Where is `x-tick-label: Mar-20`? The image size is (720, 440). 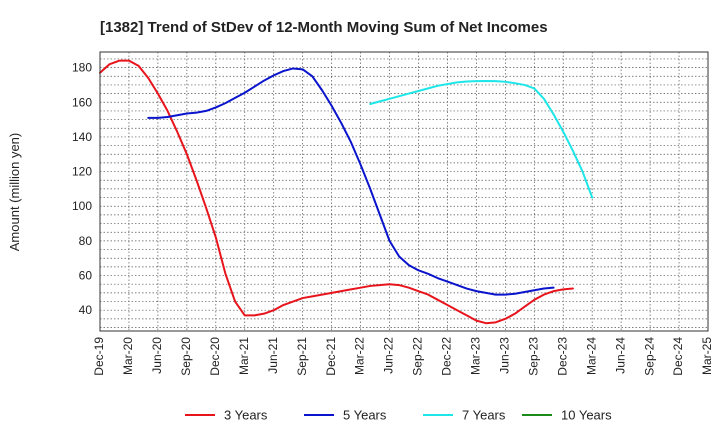 x-tick-label: Mar-20 is located at coordinates (128, 356).